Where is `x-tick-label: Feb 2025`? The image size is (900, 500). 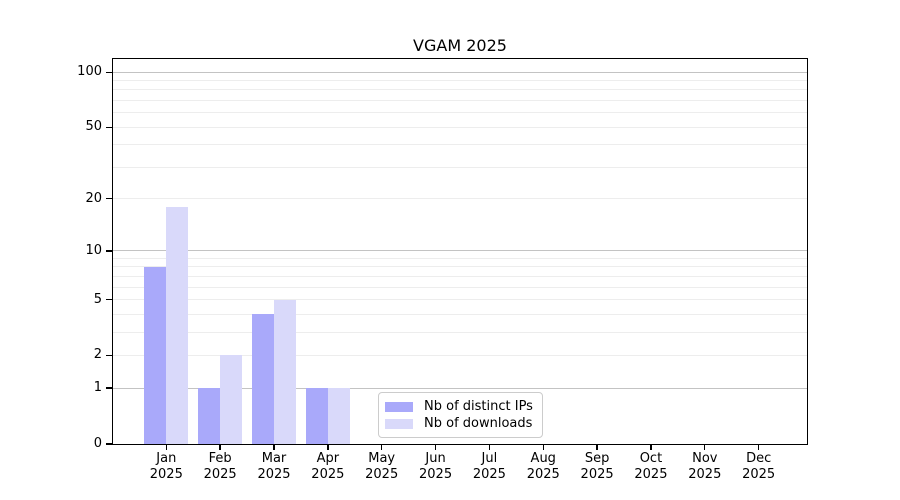 x-tick-label: Feb 2025 is located at coordinates (220, 466).